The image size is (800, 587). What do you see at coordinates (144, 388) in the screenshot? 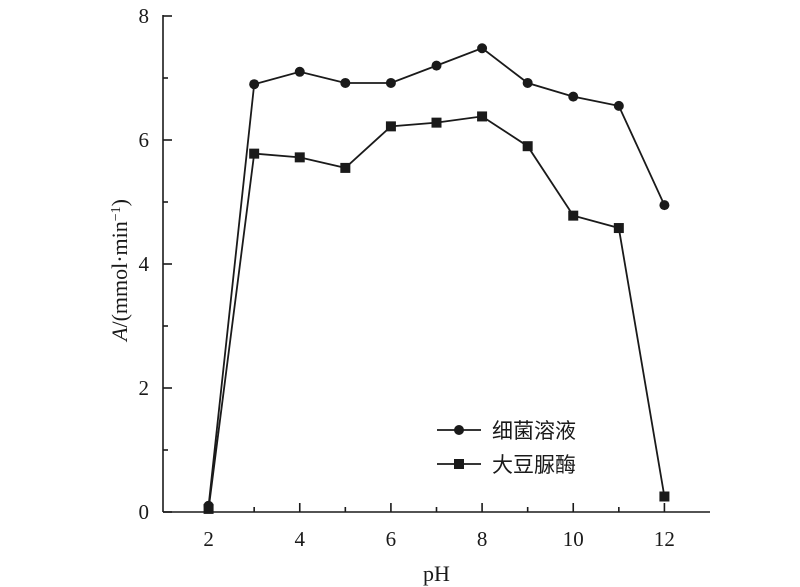
I see `y-tick-label-2: 2` at bounding box center [144, 388].